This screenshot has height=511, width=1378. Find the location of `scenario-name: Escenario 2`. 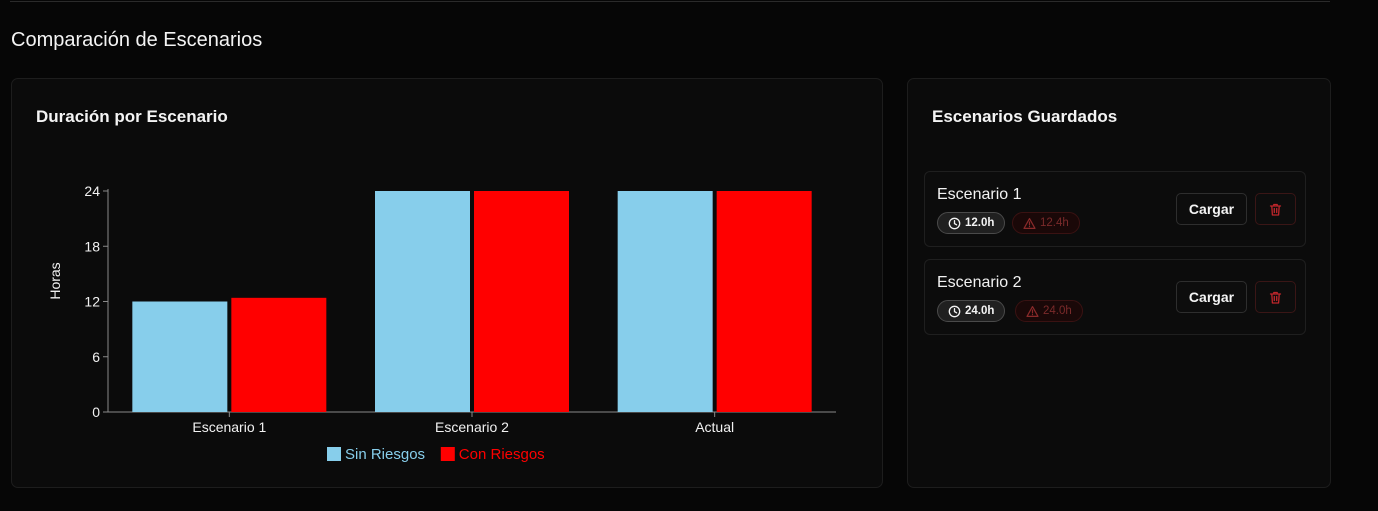

scenario-name: Escenario 2 is located at coordinates (979, 282).